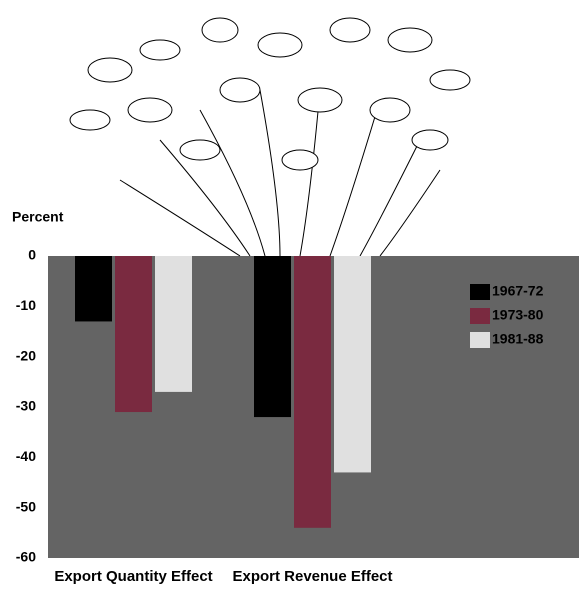  What do you see at coordinates (26, 406) in the screenshot?
I see `y-tick-label: -30` at bounding box center [26, 406].